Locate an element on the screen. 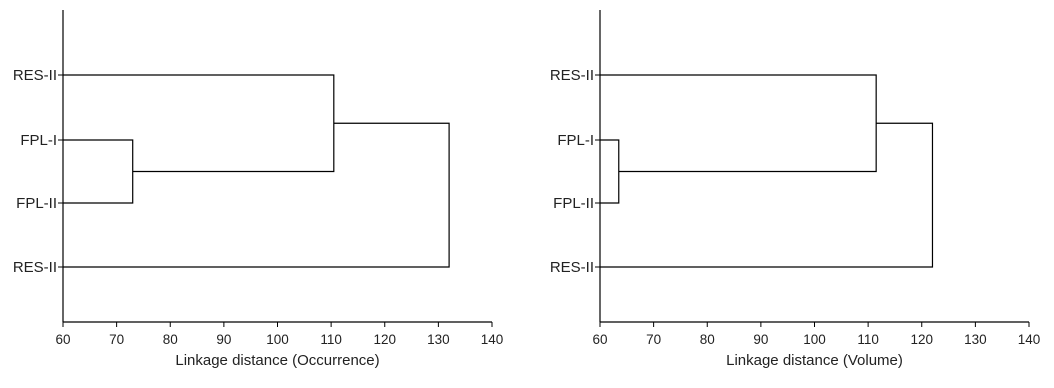  x-axis-title: Linkage distance (Volume) is located at coordinates (814, 360).